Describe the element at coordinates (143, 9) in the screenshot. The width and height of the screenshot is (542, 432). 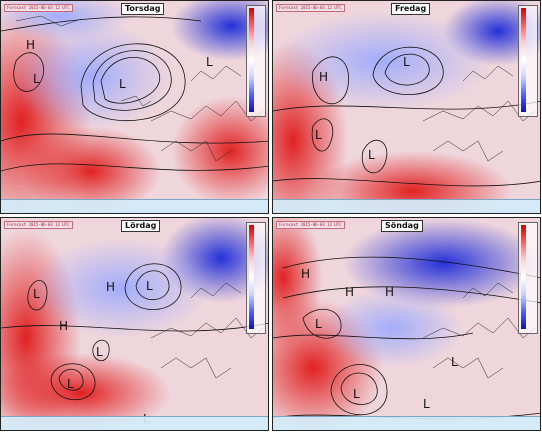
I see `day-label: Torsdag` at that location.